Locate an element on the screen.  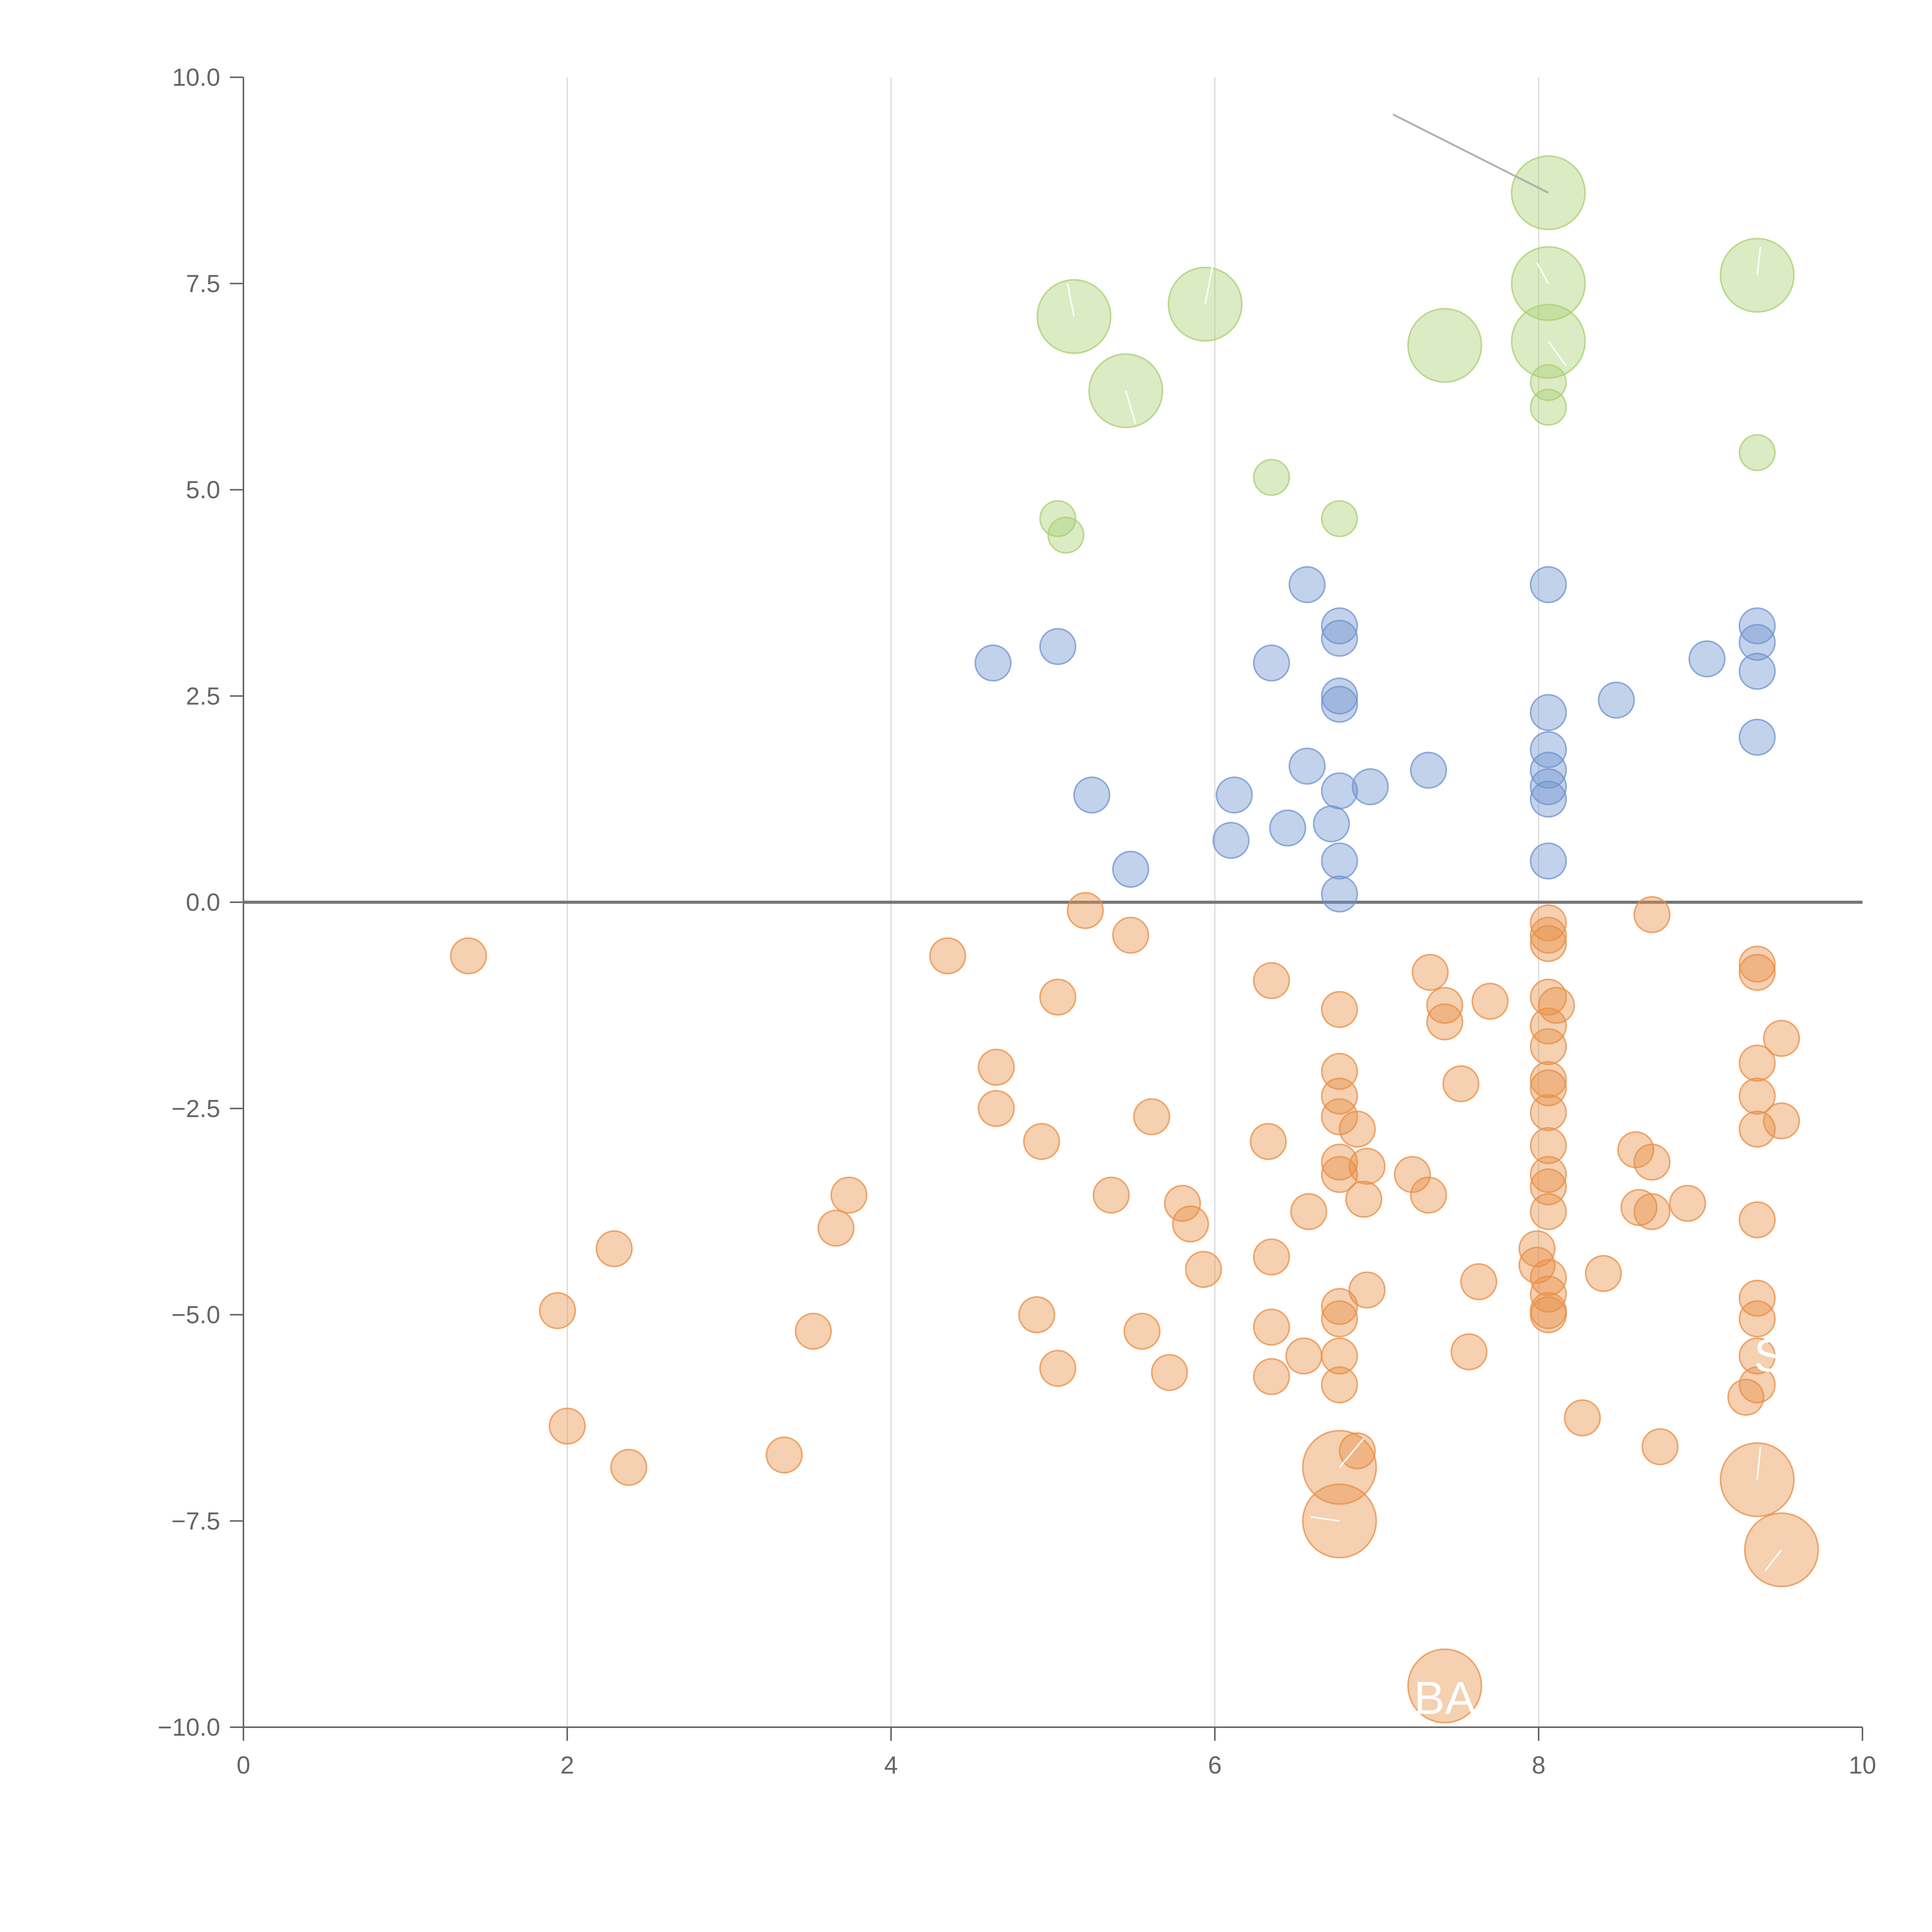
x-tick-label-0: 0 is located at coordinates (243, 1765).